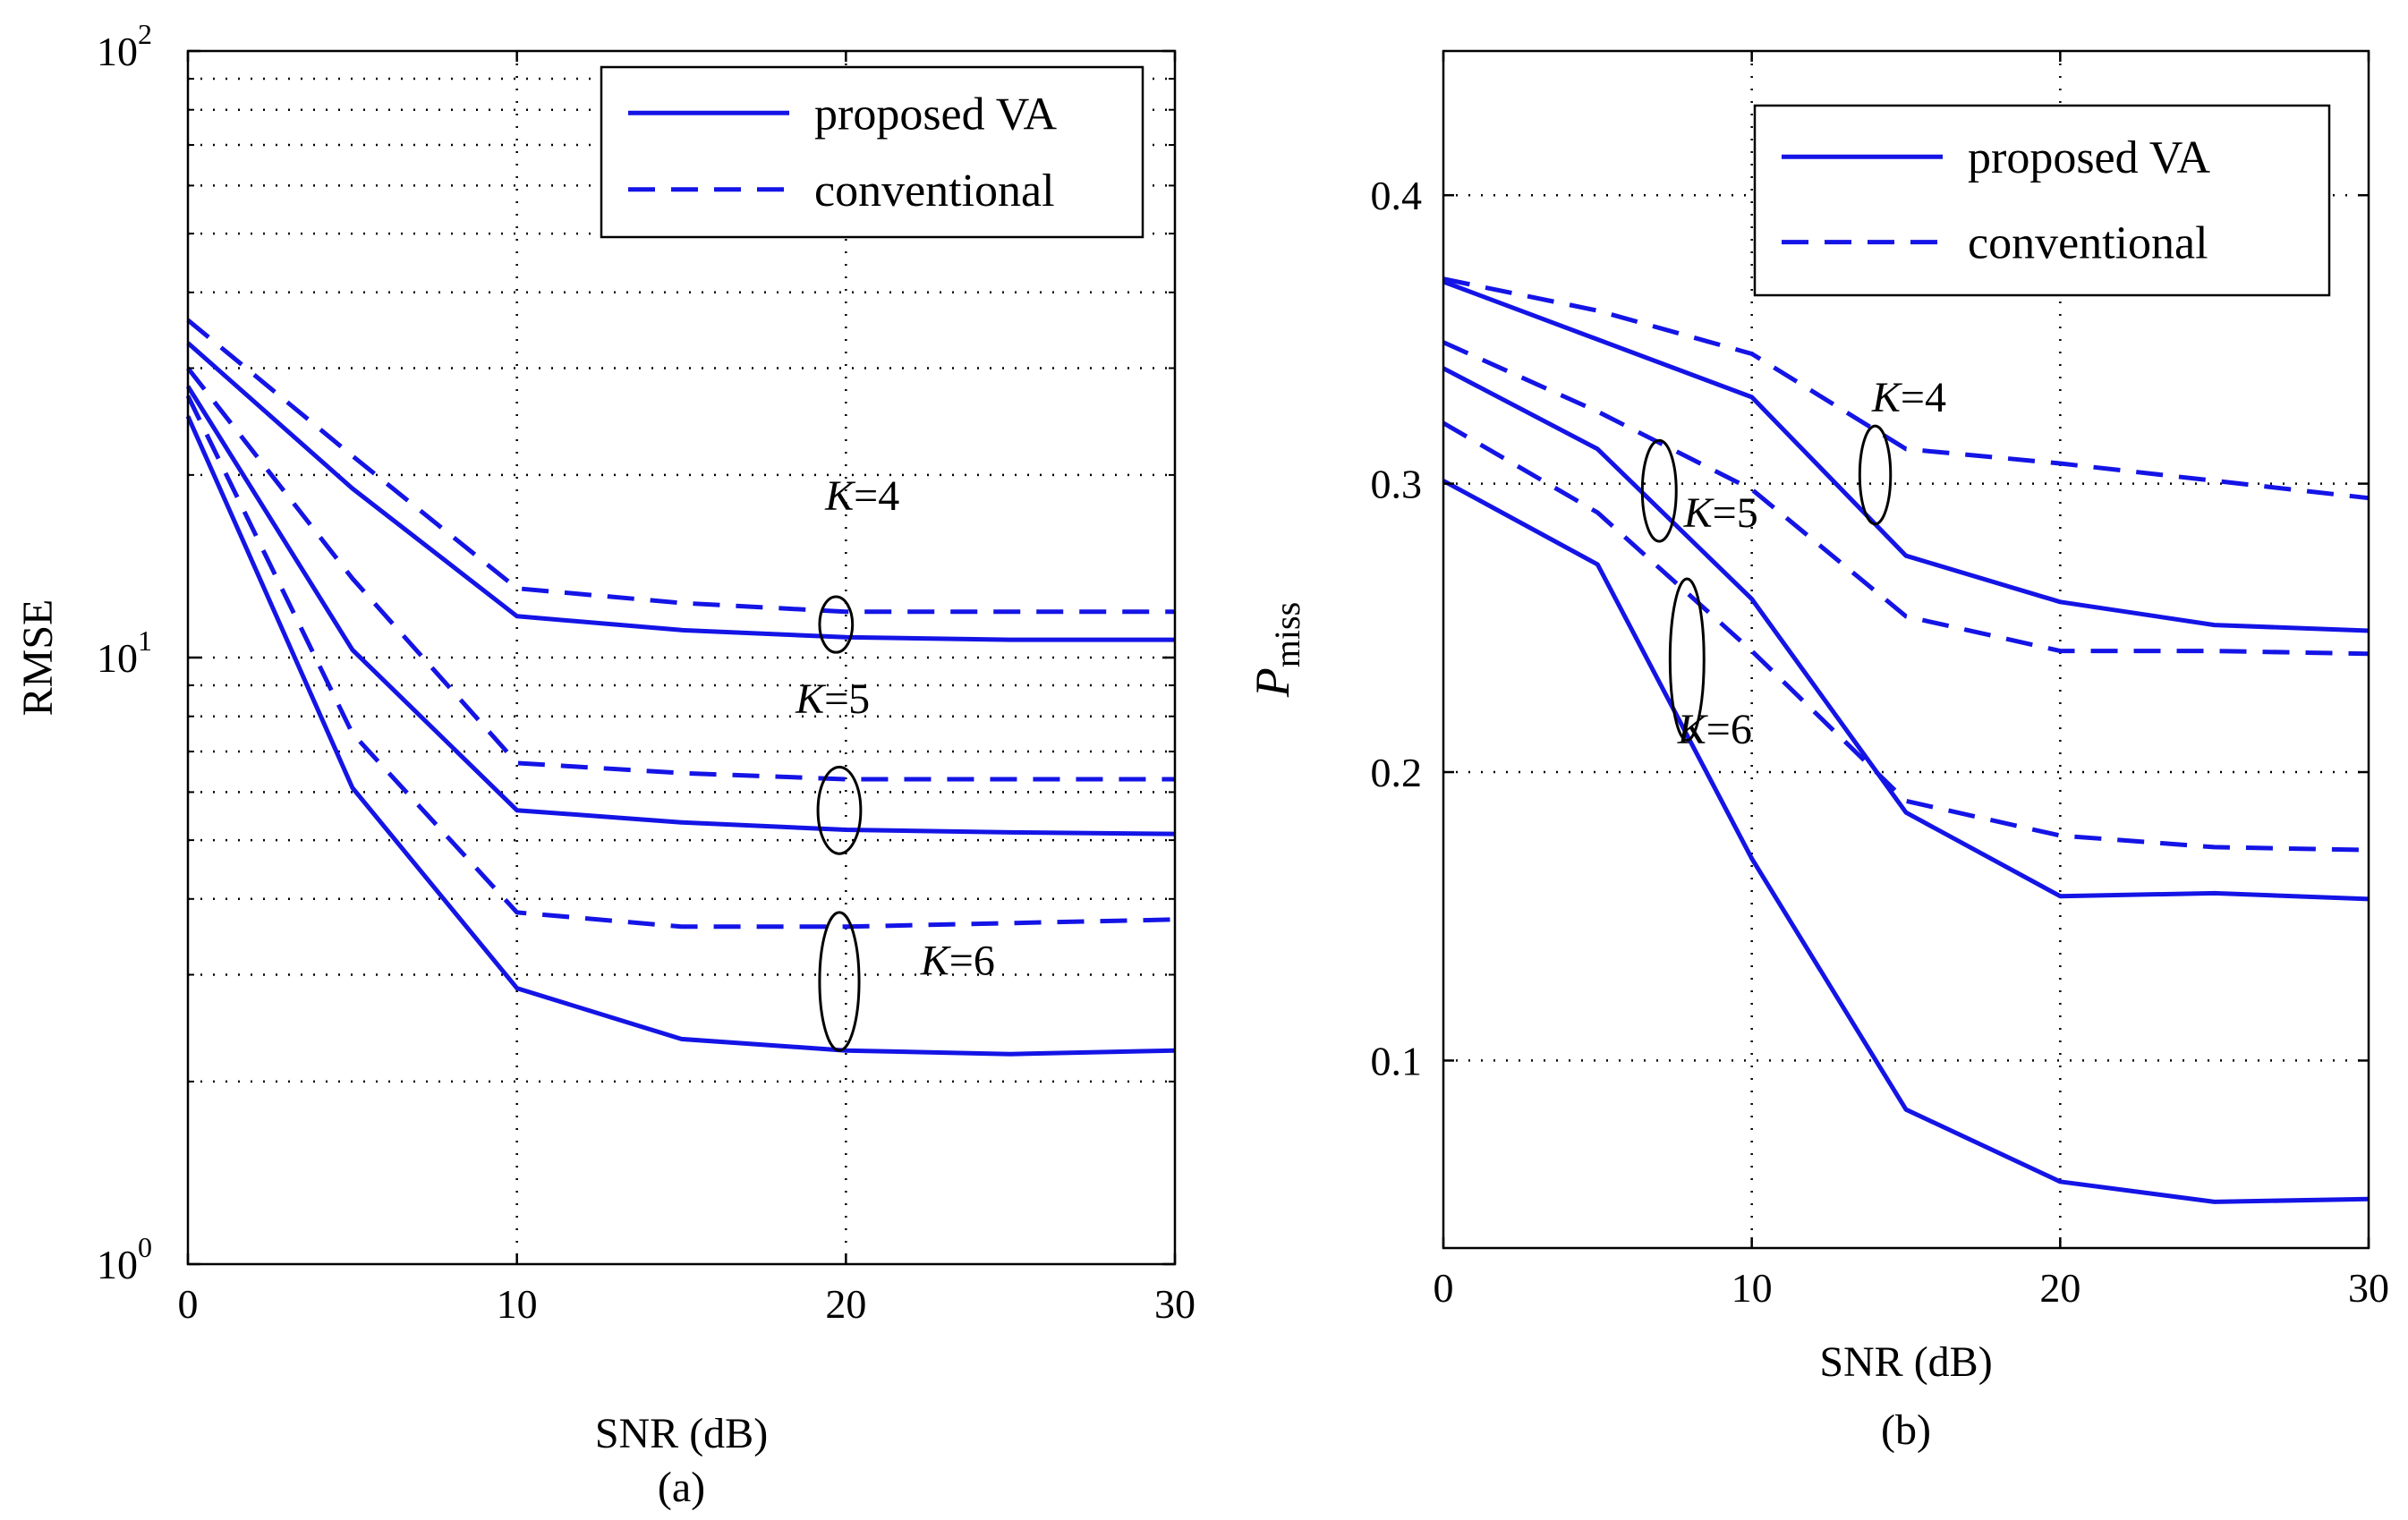  What do you see at coordinates (145, 640) in the screenshot?
I see `y-tick-exponent: 1` at bounding box center [145, 640].